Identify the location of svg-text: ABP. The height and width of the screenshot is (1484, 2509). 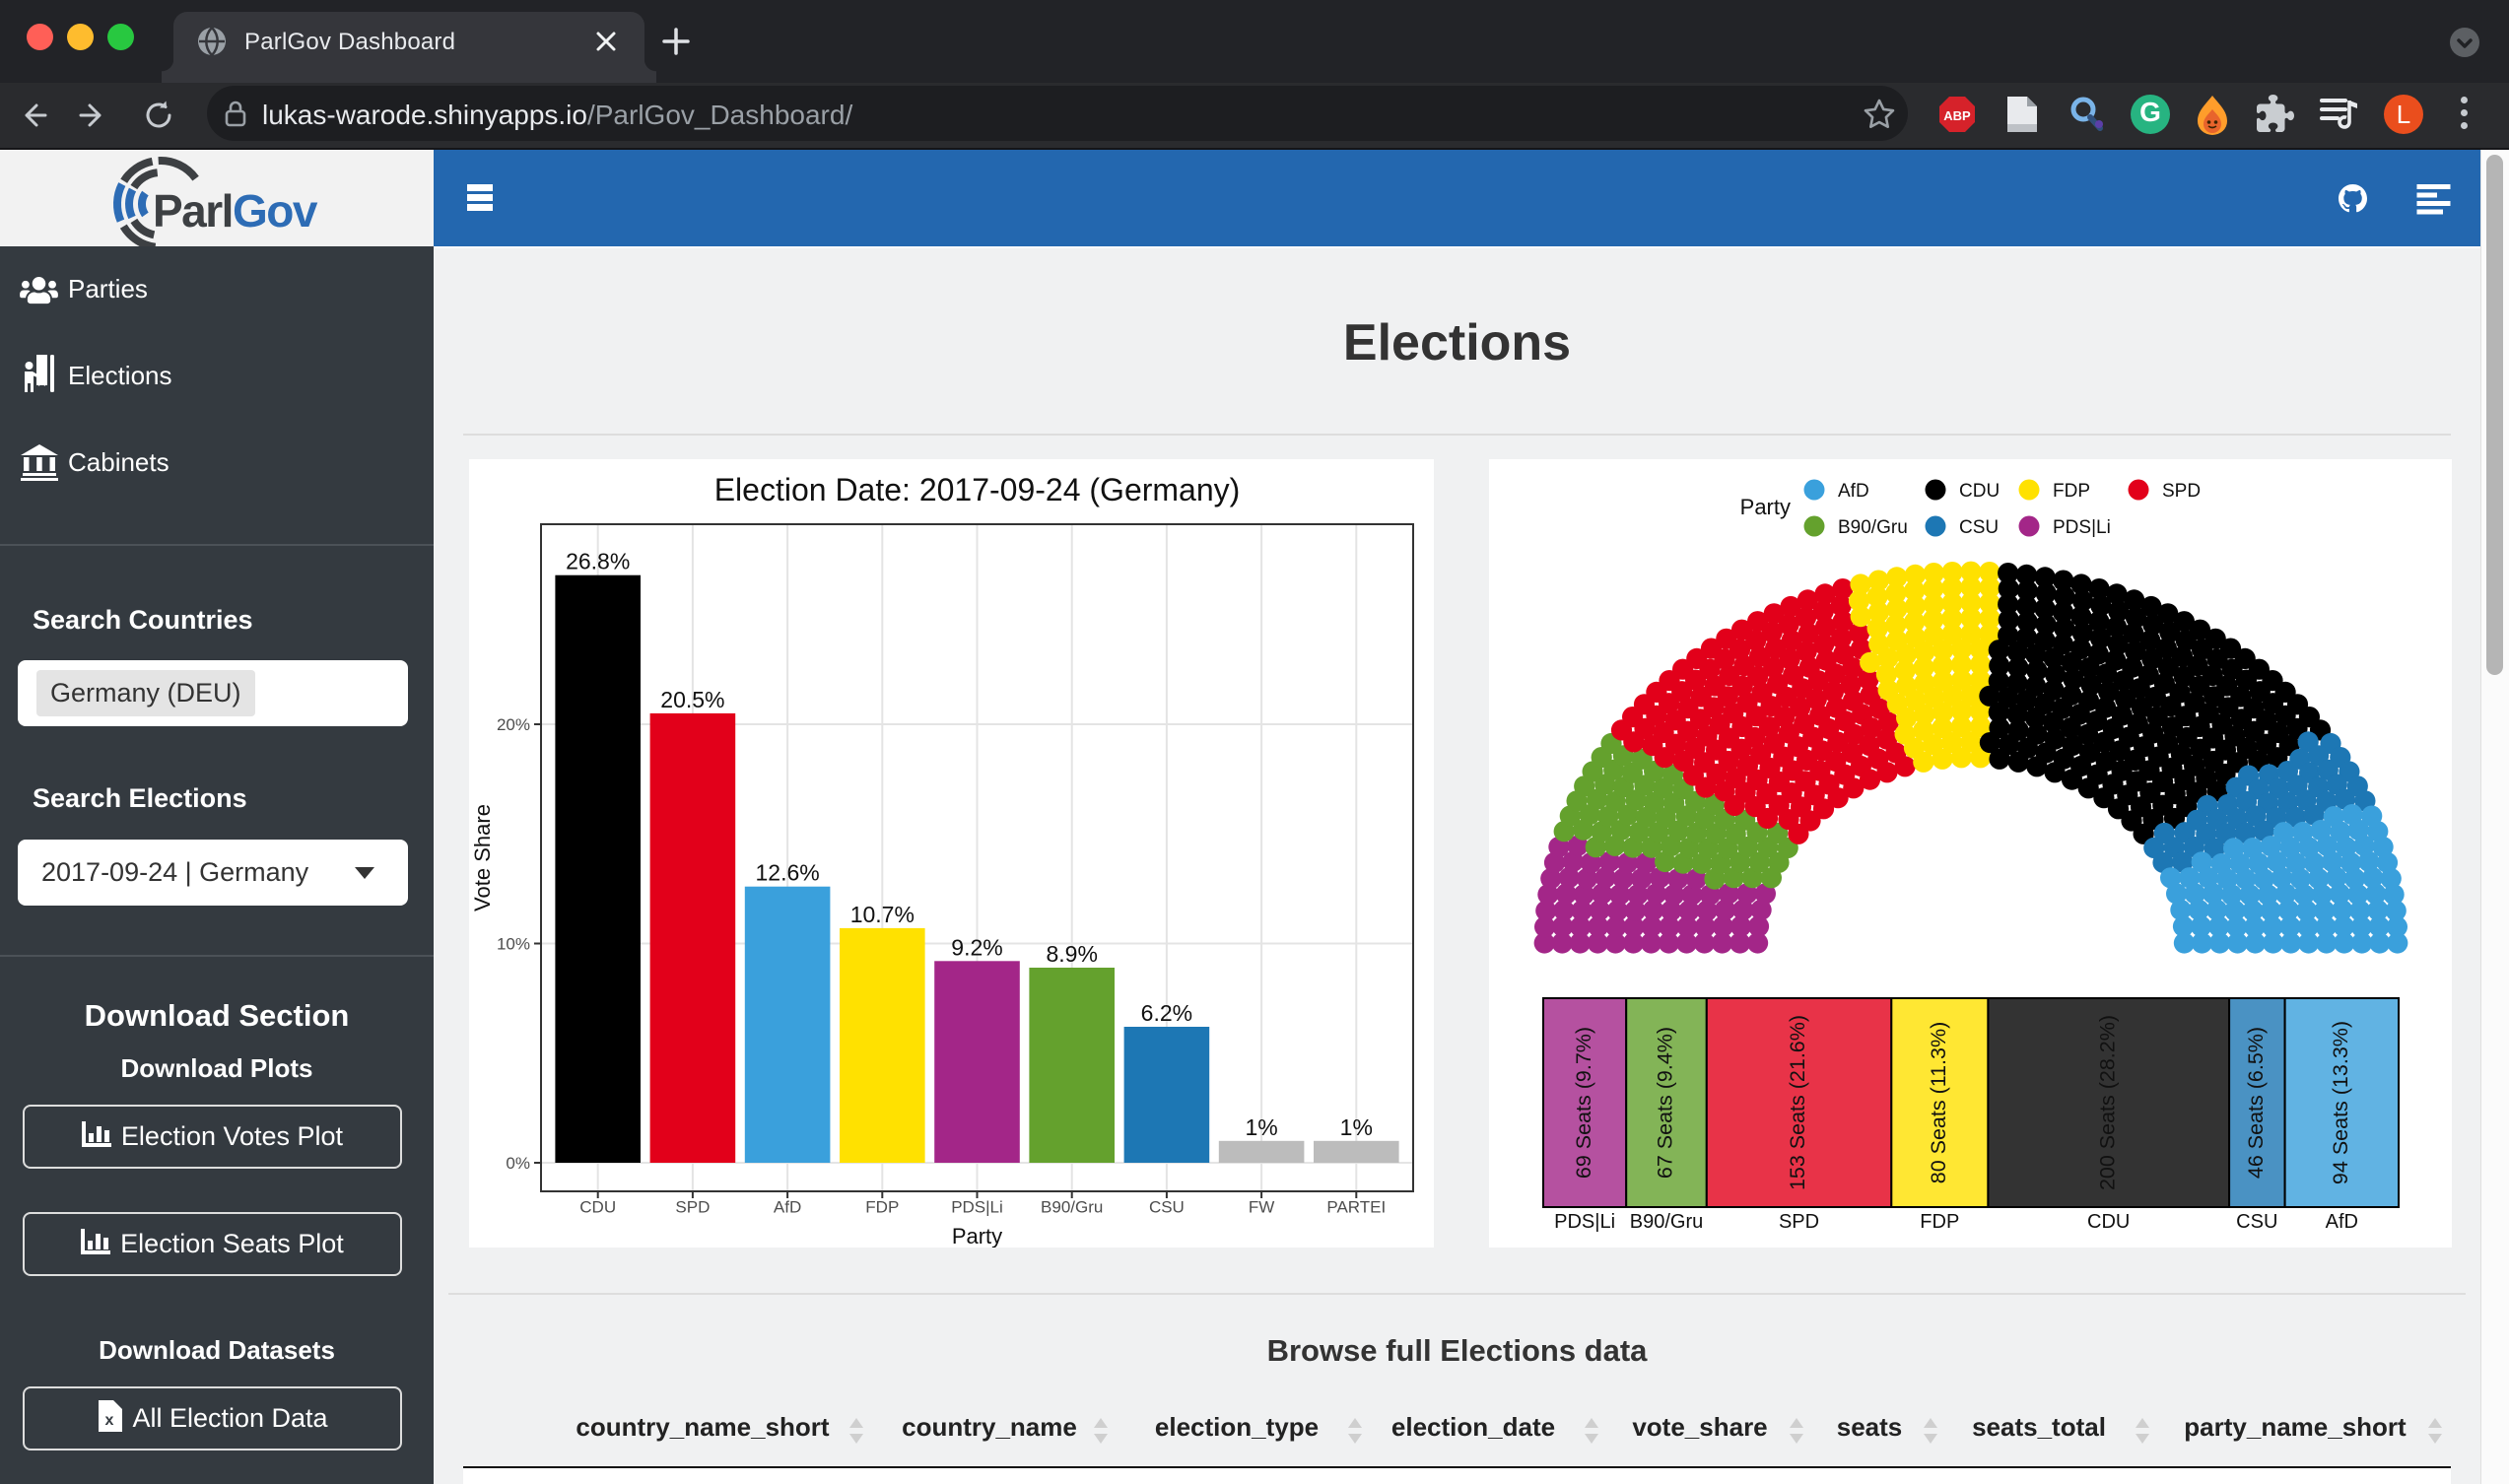
(1957, 115).